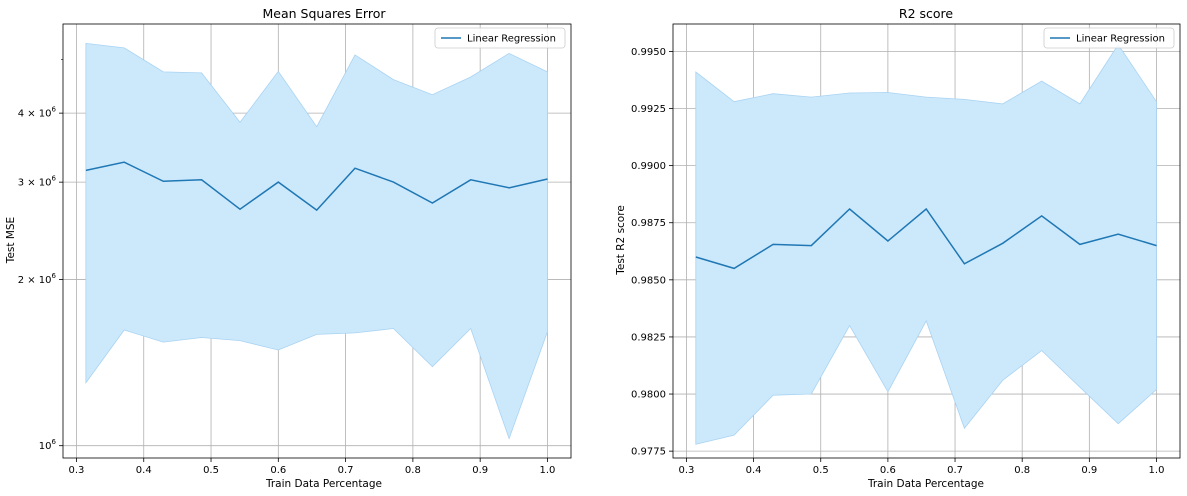 The height and width of the screenshot is (496, 1187). Describe the element at coordinates (648, 223) in the screenshot. I see `y-tick-label: 0.9875` at that location.